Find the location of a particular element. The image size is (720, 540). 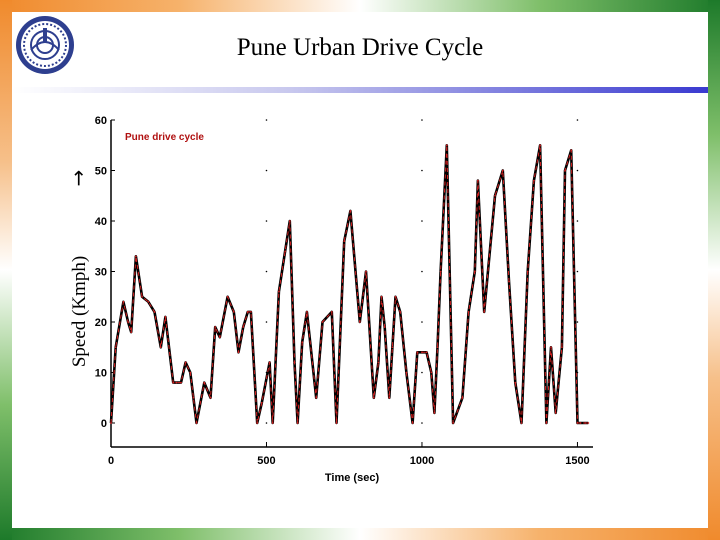

y-tick-label: 20 is located at coordinates (101, 323).